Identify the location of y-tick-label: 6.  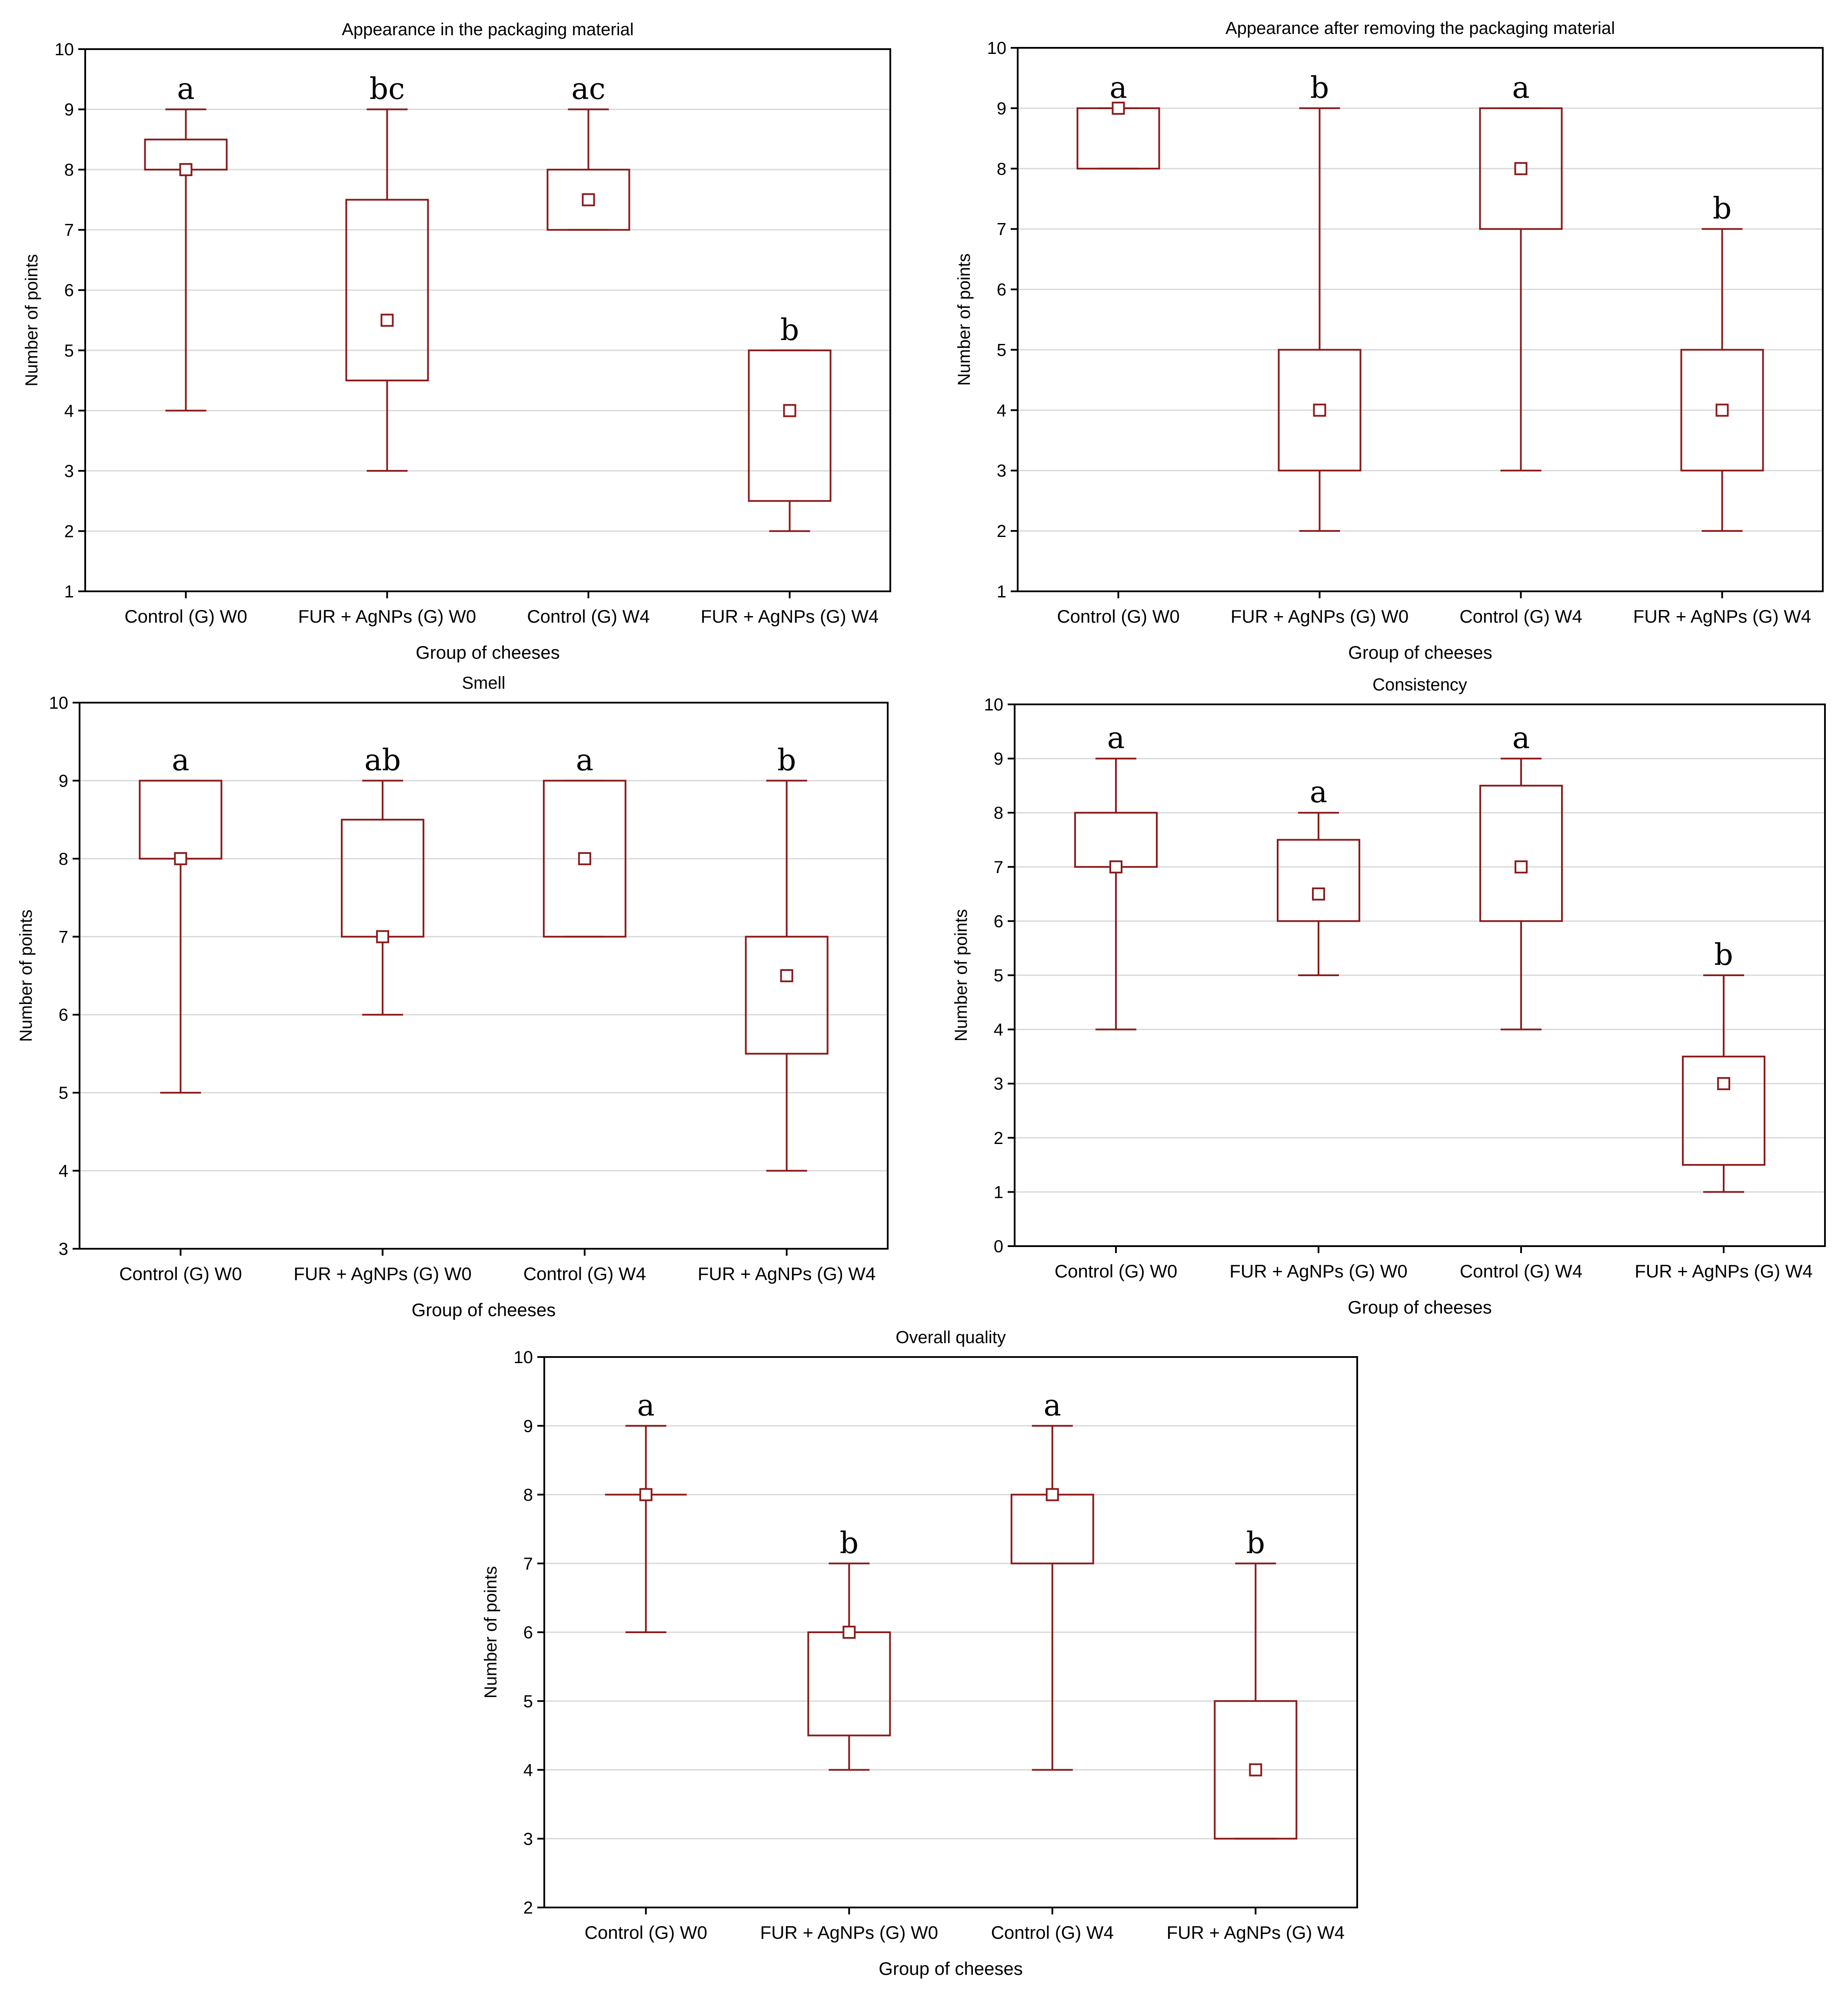
(69, 290).